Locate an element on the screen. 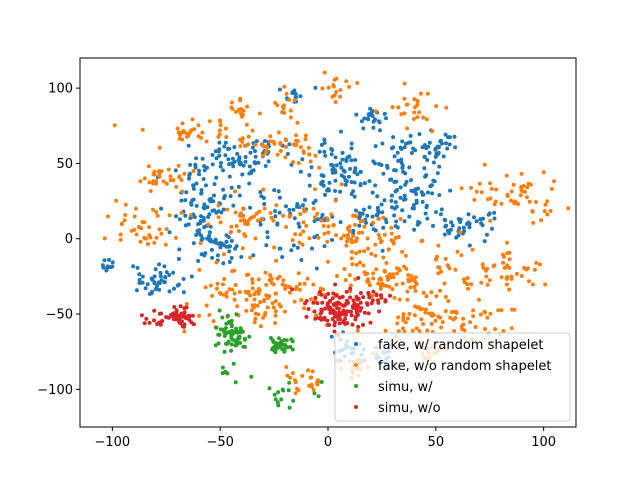 This screenshot has height=480, width=640. legend-label-series-0: fake, w/ random shapelet is located at coordinates (461, 345).